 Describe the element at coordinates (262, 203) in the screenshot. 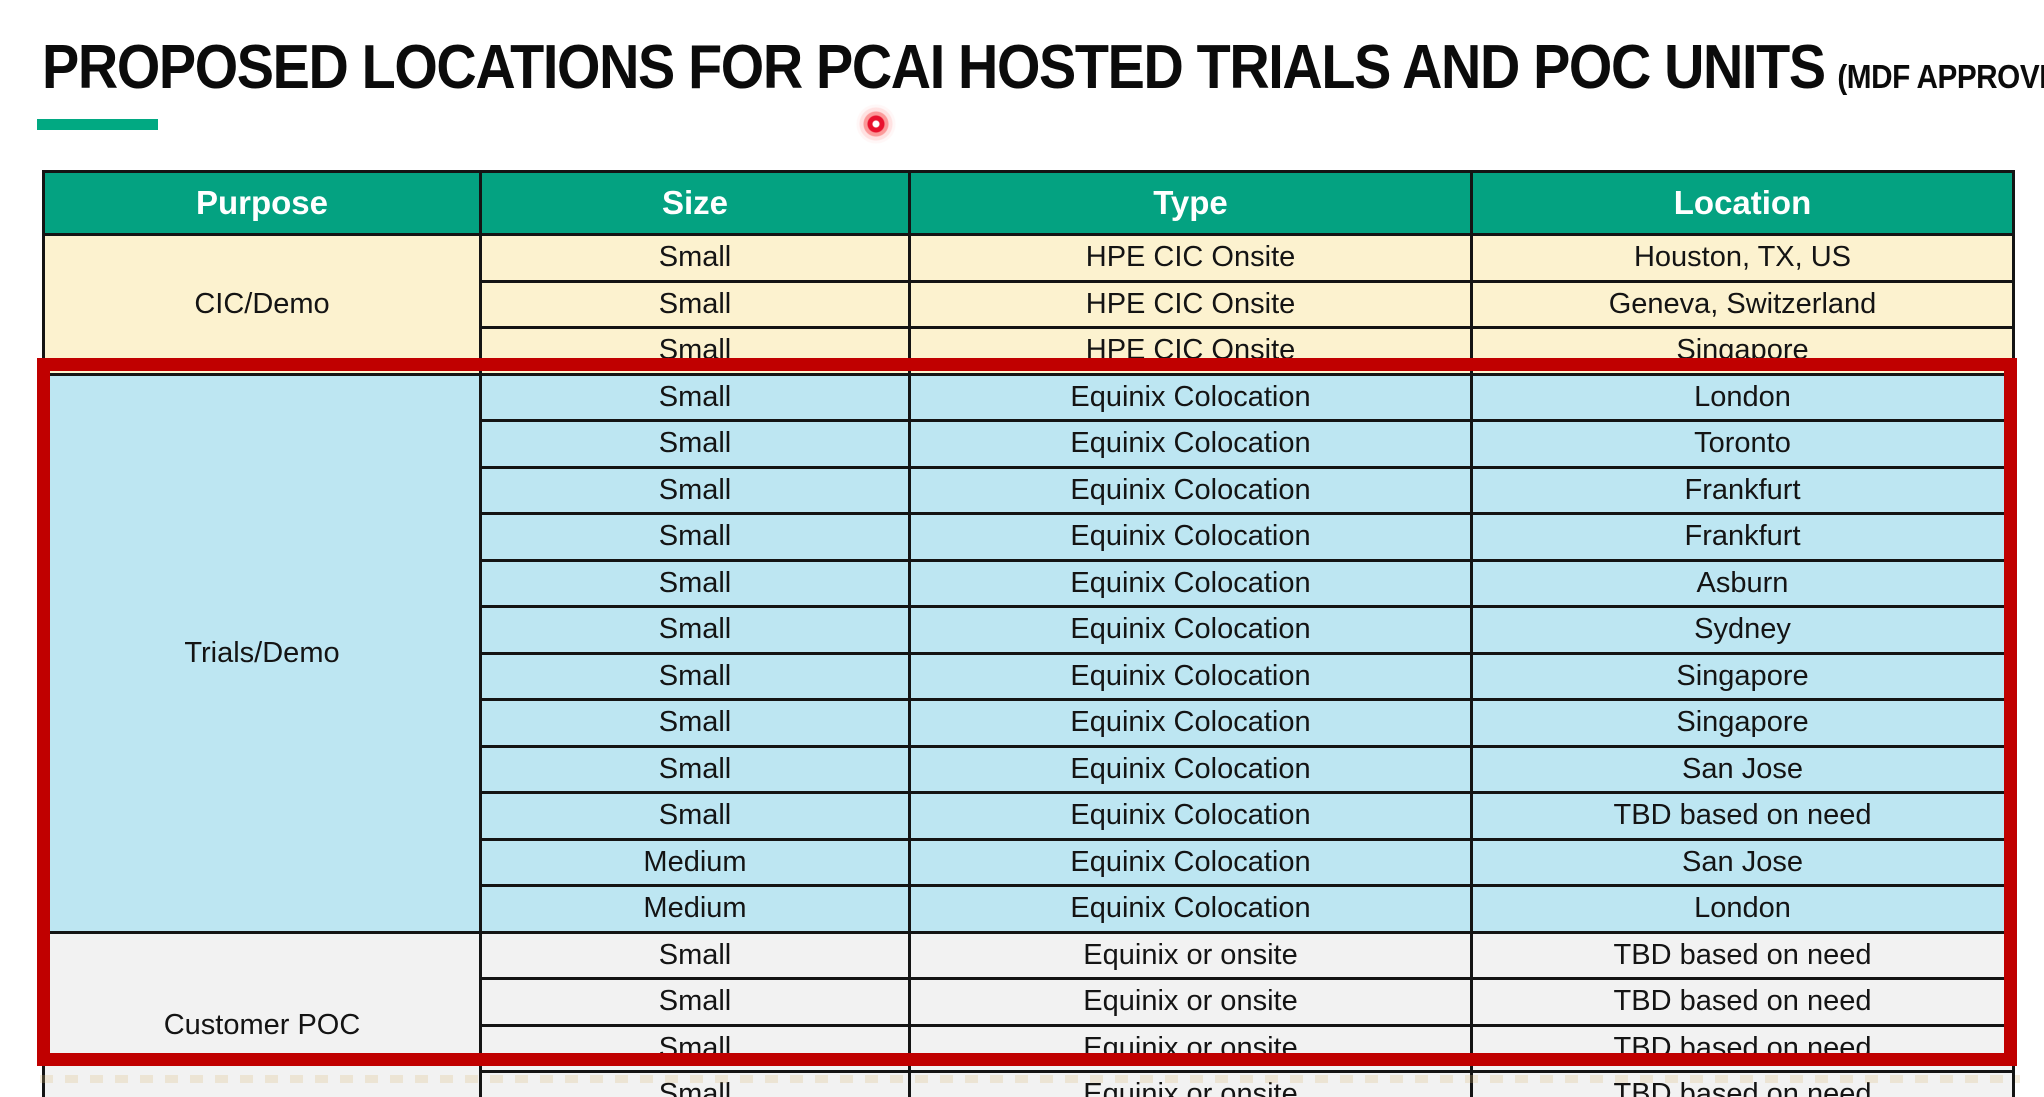

I see `column-header-purpose: Purpose` at that location.